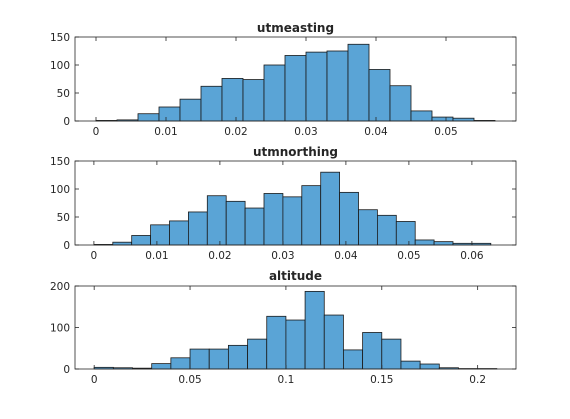 The image size is (570, 419). What do you see at coordinates (295, 276) in the screenshot?
I see `subplot-title: altitude` at bounding box center [295, 276].